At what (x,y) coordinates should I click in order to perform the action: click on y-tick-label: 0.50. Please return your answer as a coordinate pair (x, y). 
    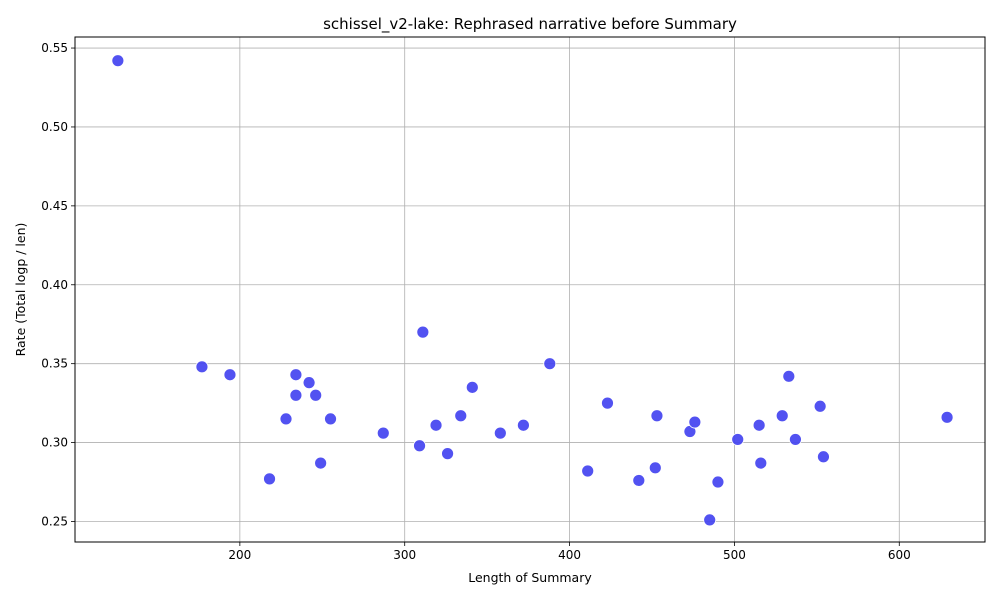
    Looking at the image, I should click on (54, 127).